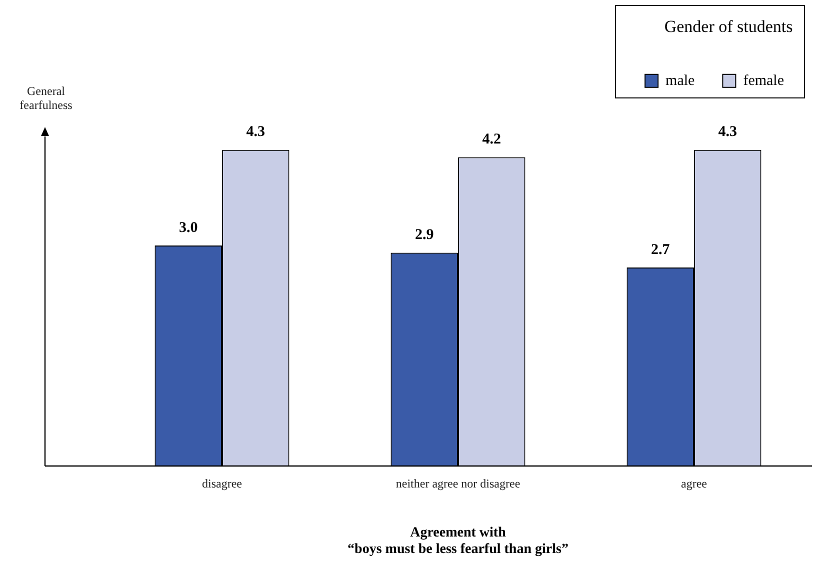  What do you see at coordinates (188, 228) in the screenshot?
I see `data-label: 3.0` at bounding box center [188, 228].